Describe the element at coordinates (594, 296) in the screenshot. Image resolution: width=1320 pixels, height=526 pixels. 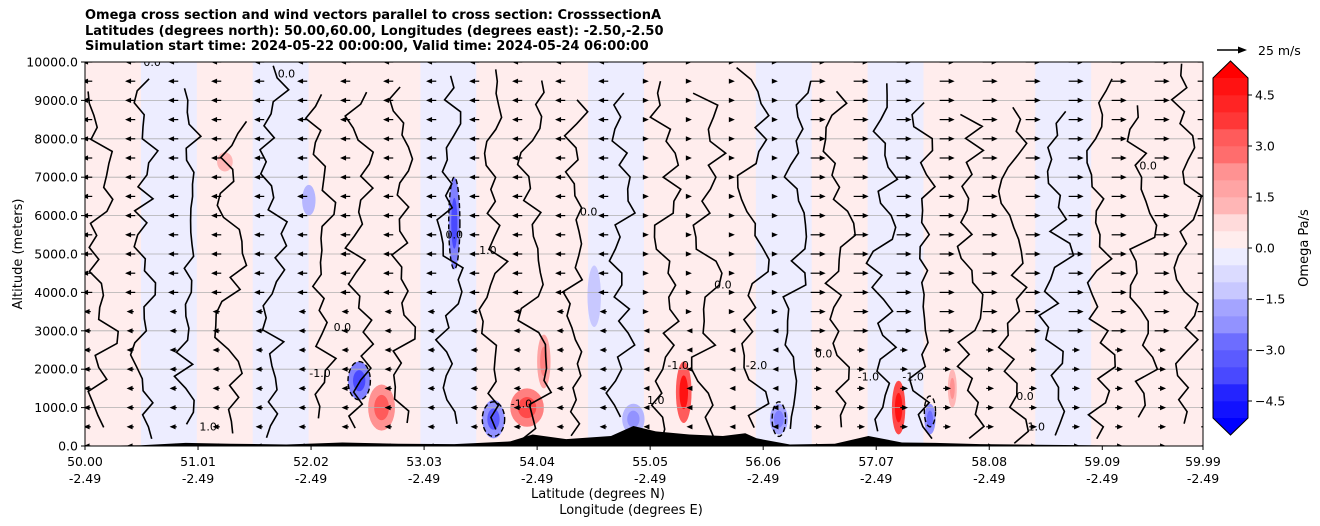
I see `omega-cell` at that location.